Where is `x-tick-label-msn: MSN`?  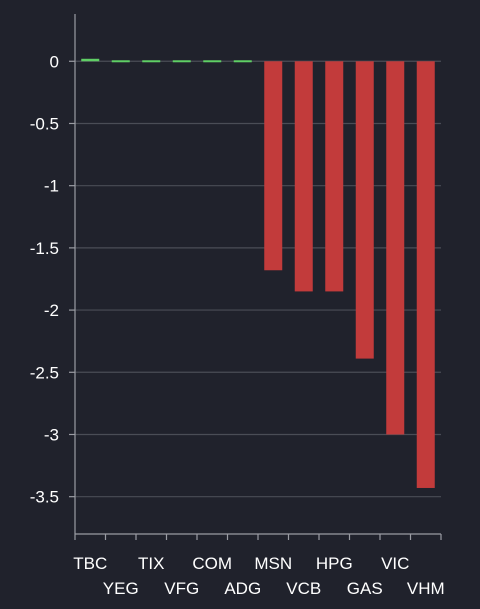
x-tick-label-msn: MSN is located at coordinates (273, 563).